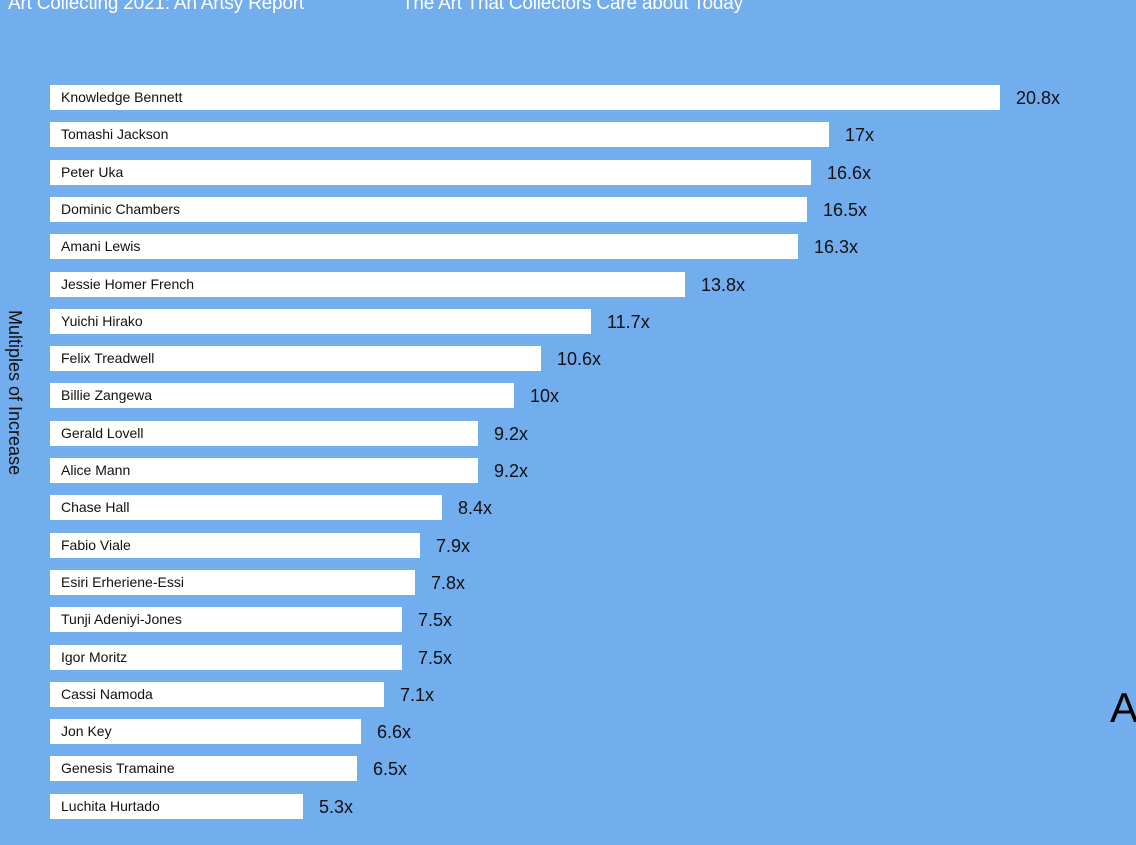 The width and height of the screenshot is (1136, 845). Describe the element at coordinates (205, 731) in the screenshot. I see `bar: Jon Key` at that location.